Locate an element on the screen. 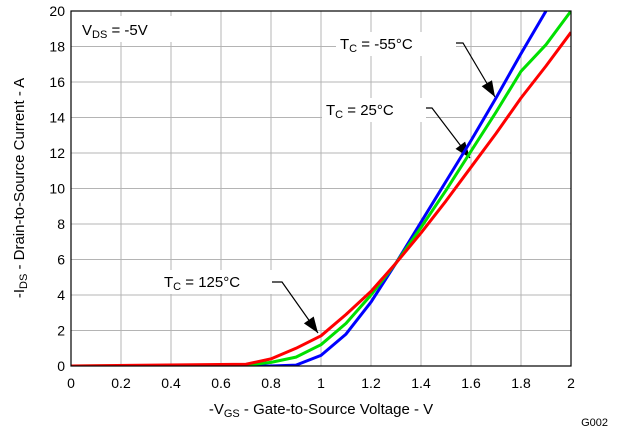  y-tick-label: 8 is located at coordinates (61, 224).